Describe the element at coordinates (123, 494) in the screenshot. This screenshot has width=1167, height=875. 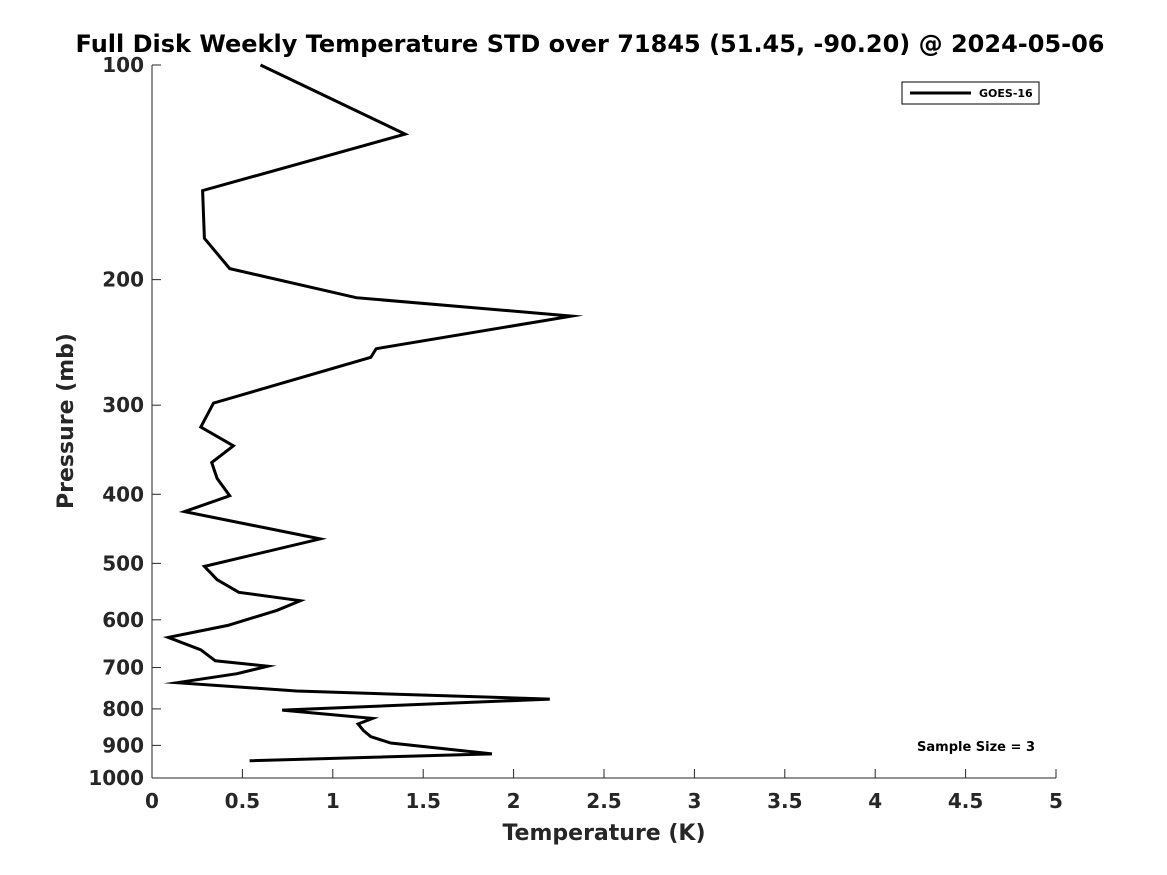
I see `y-tick-label: 400` at that location.